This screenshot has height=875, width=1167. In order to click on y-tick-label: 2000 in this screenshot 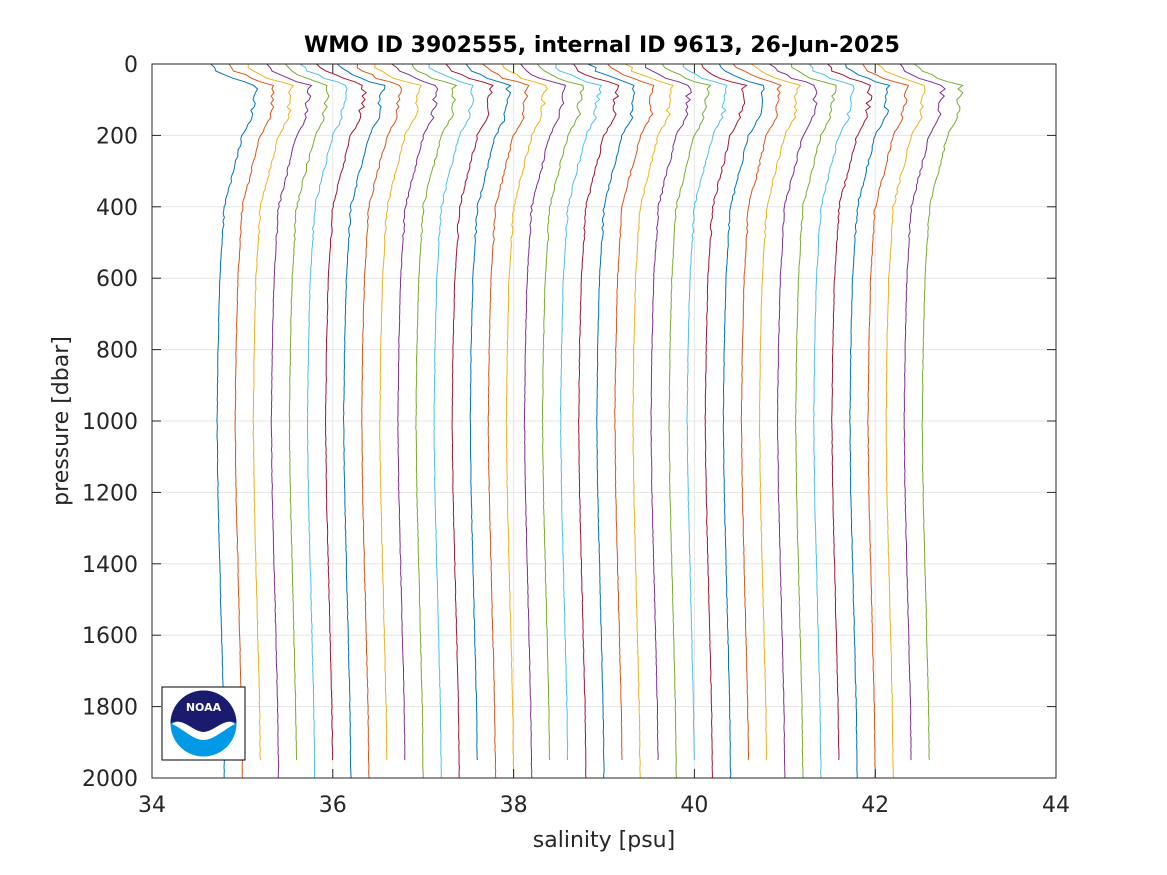, I will do `click(110, 779)`.